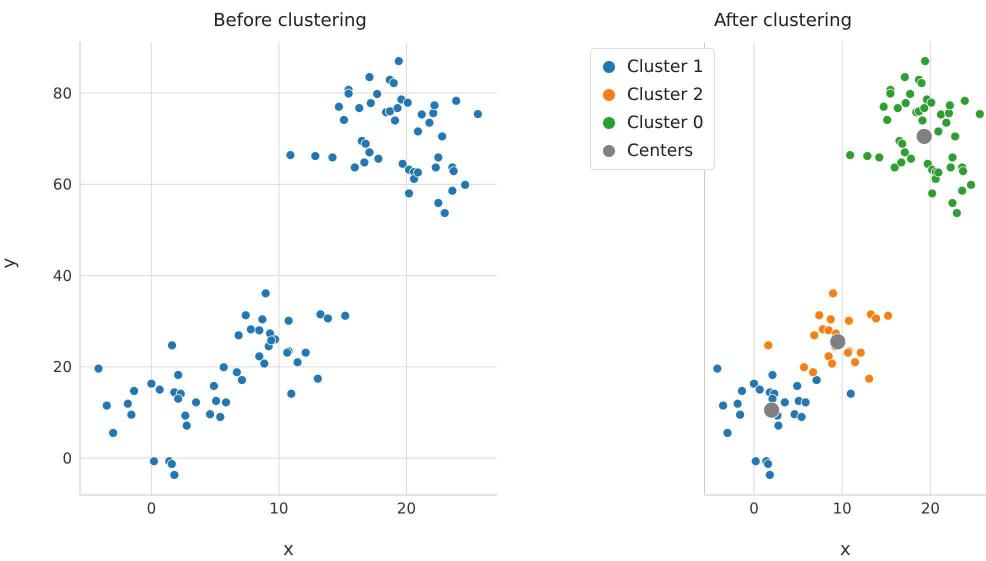  Describe the element at coordinates (783, 20) in the screenshot. I see `chart-title: After clustering` at that location.